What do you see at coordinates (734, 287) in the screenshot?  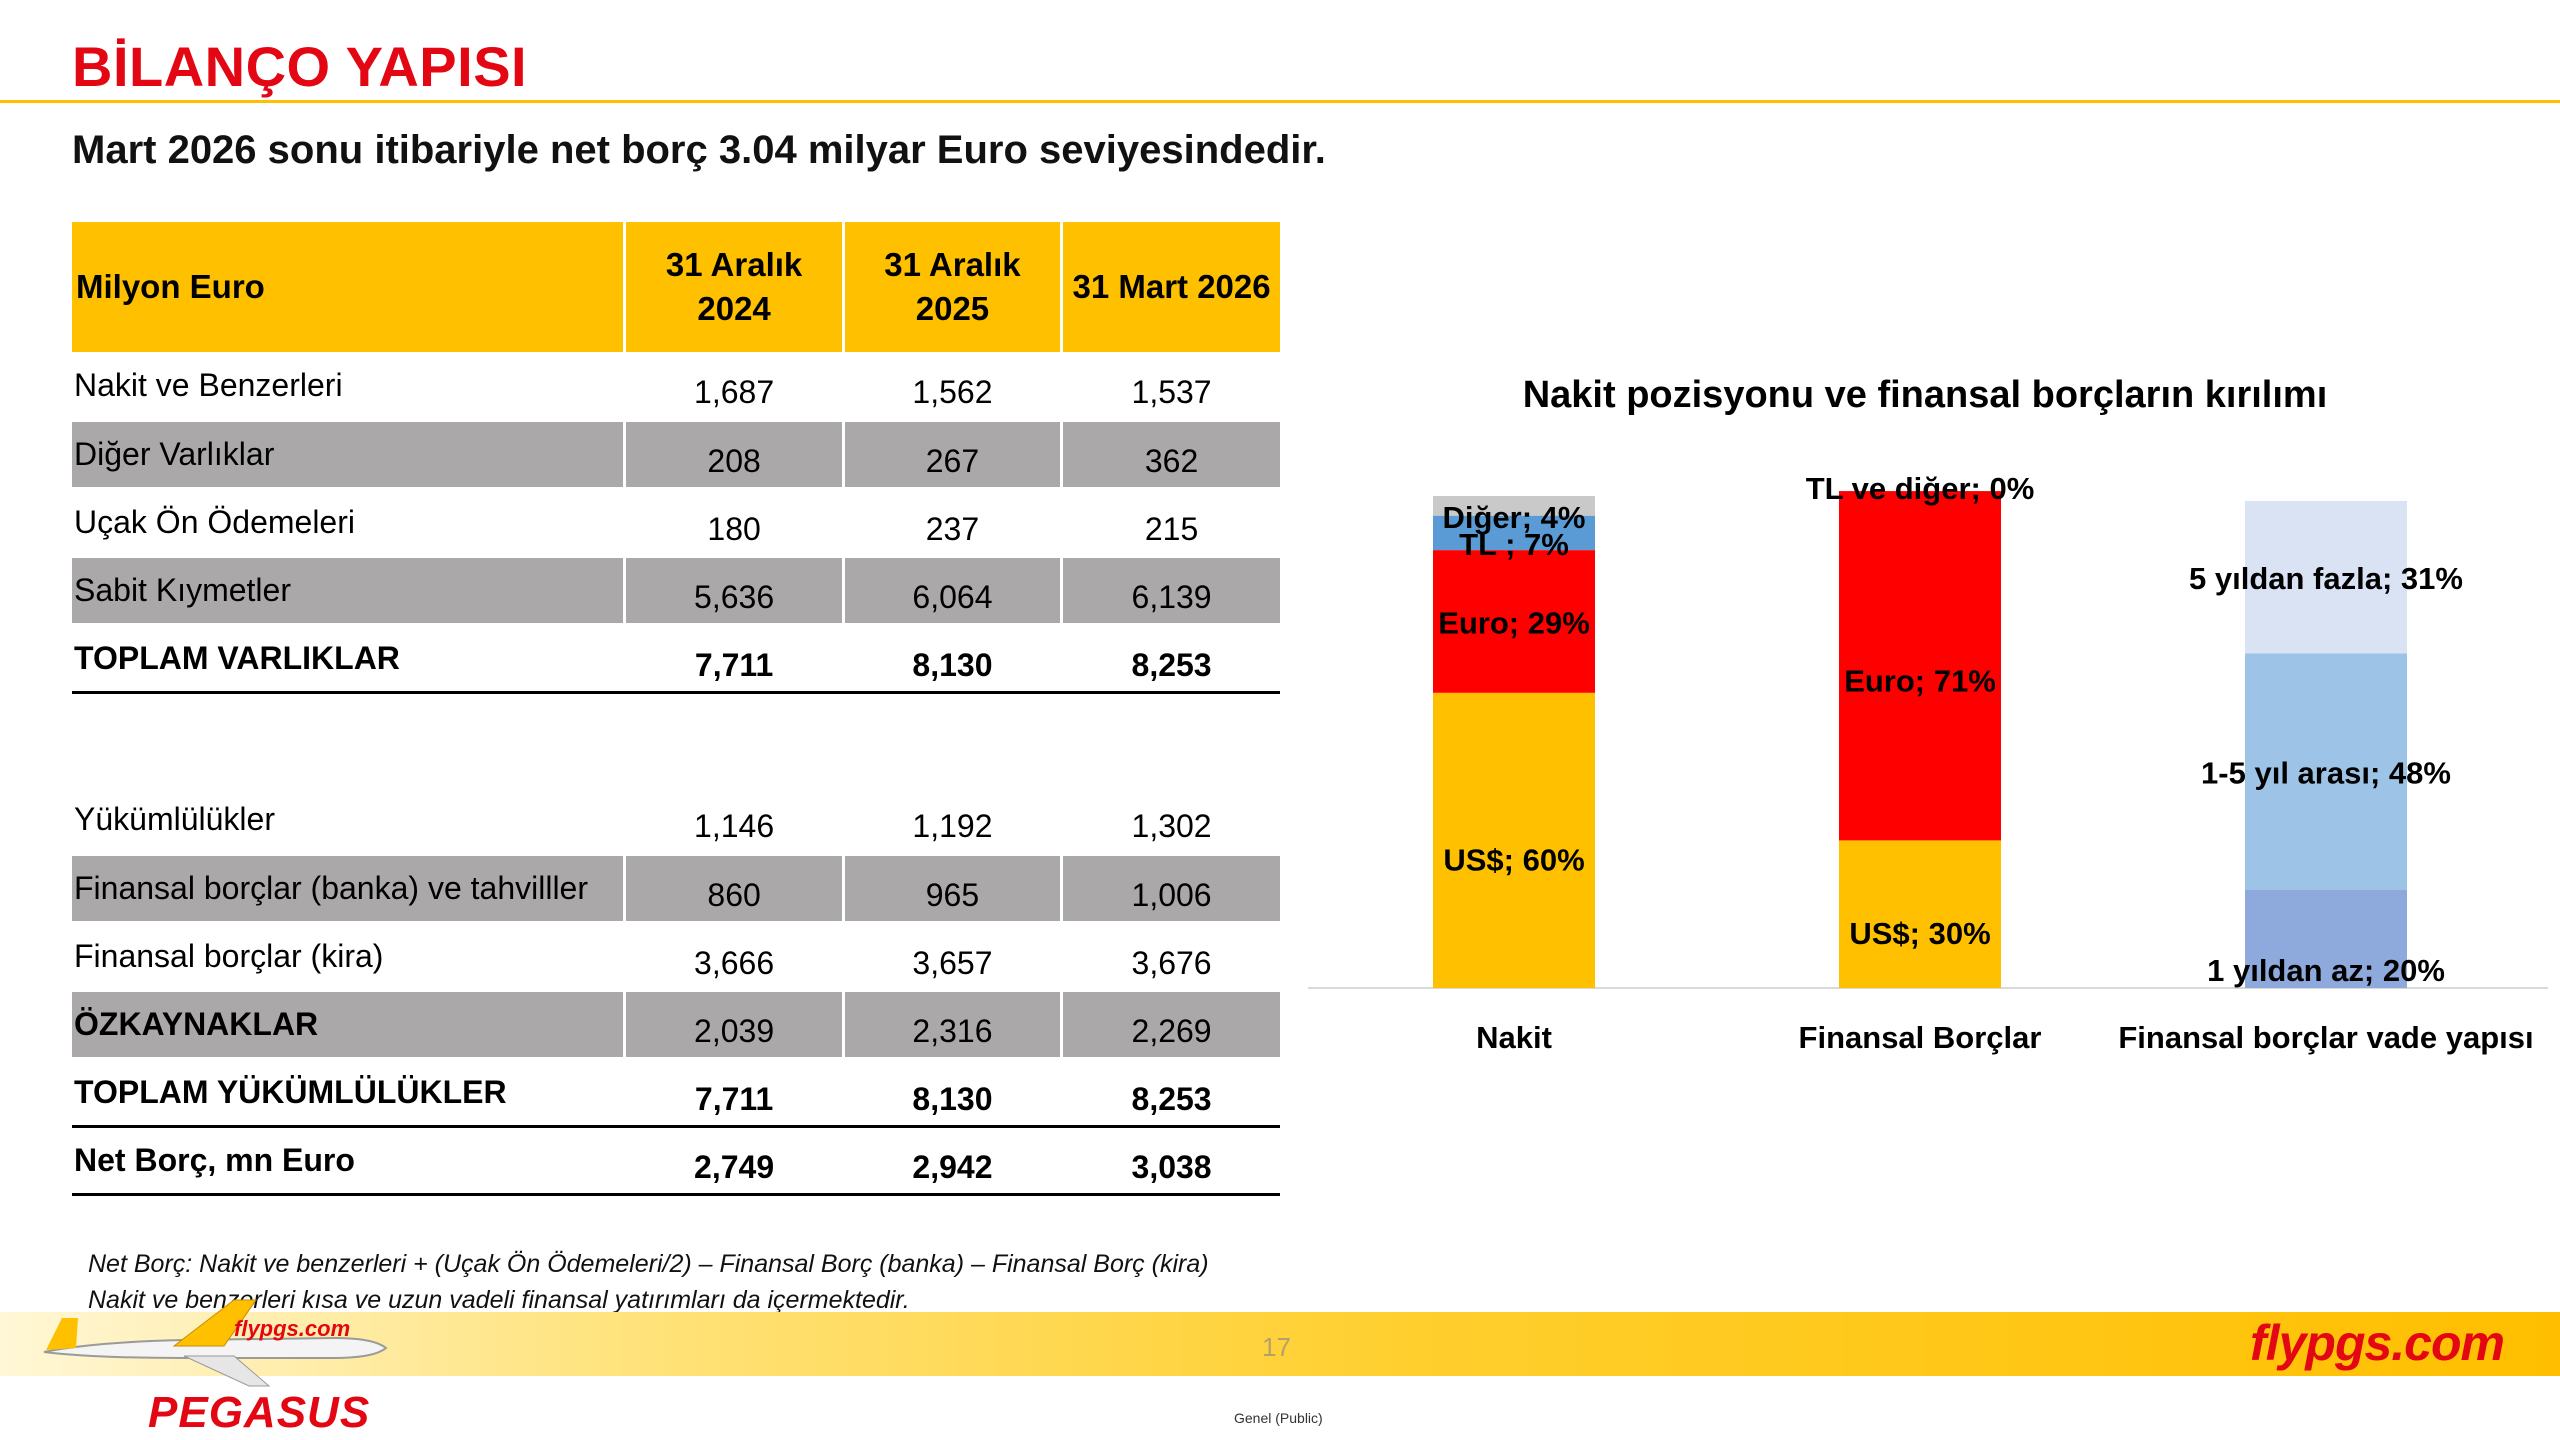 I see `header-col-2024: 31 Aralık 2024` at bounding box center [734, 287].